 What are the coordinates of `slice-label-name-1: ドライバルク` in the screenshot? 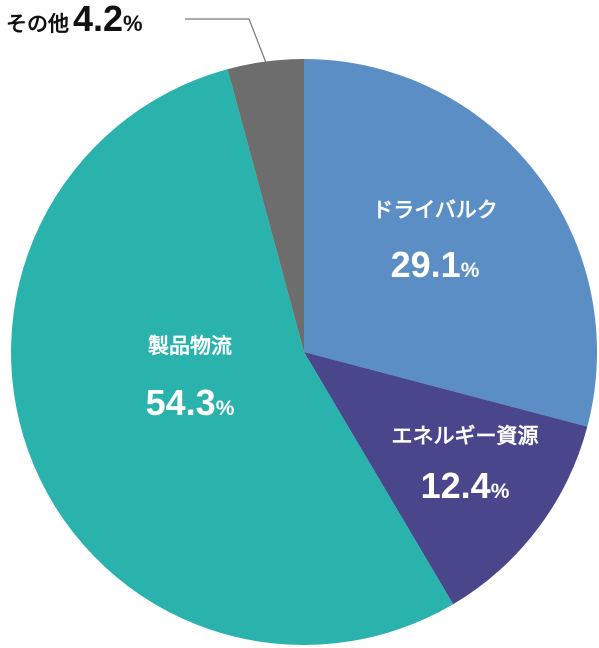 It's located at (435, 210).